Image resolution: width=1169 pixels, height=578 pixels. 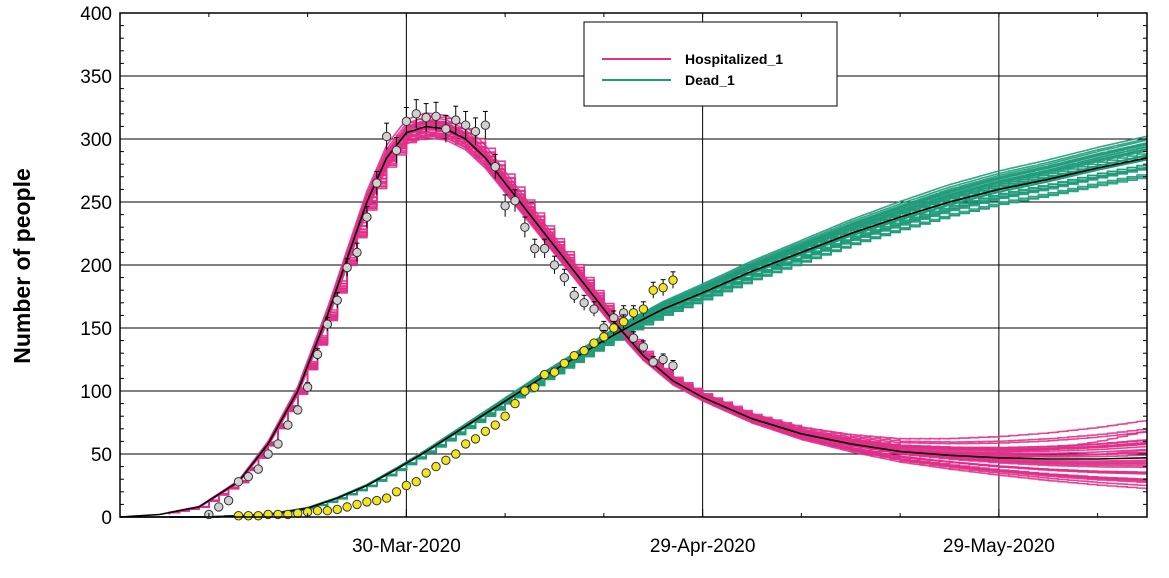 I want to click on y-tick-label: 350, so click(x=96, y=77).